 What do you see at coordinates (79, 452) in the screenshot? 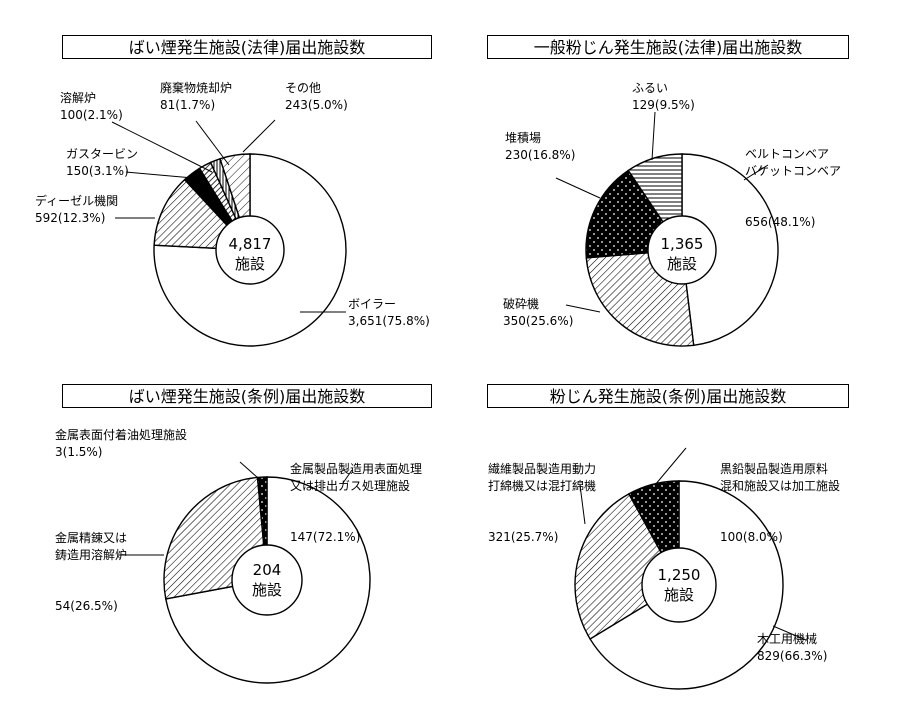
I see `slice-value: 3(1.5%)` at bounding box center [79, 452].